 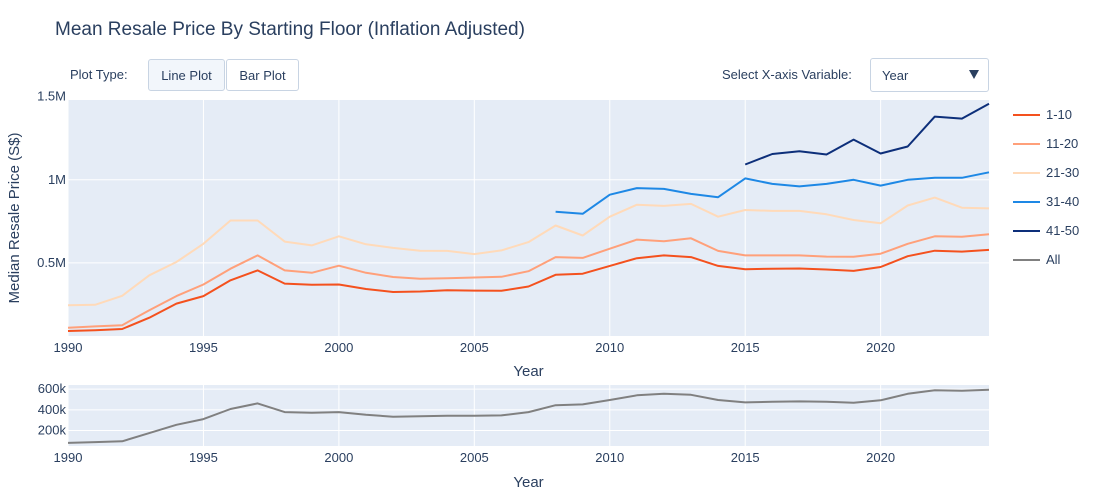 What do you see at coordinates (52, 429) in the screenshot?
I see `range-y-tick-label: 200k` at bounding box center [52, 429].